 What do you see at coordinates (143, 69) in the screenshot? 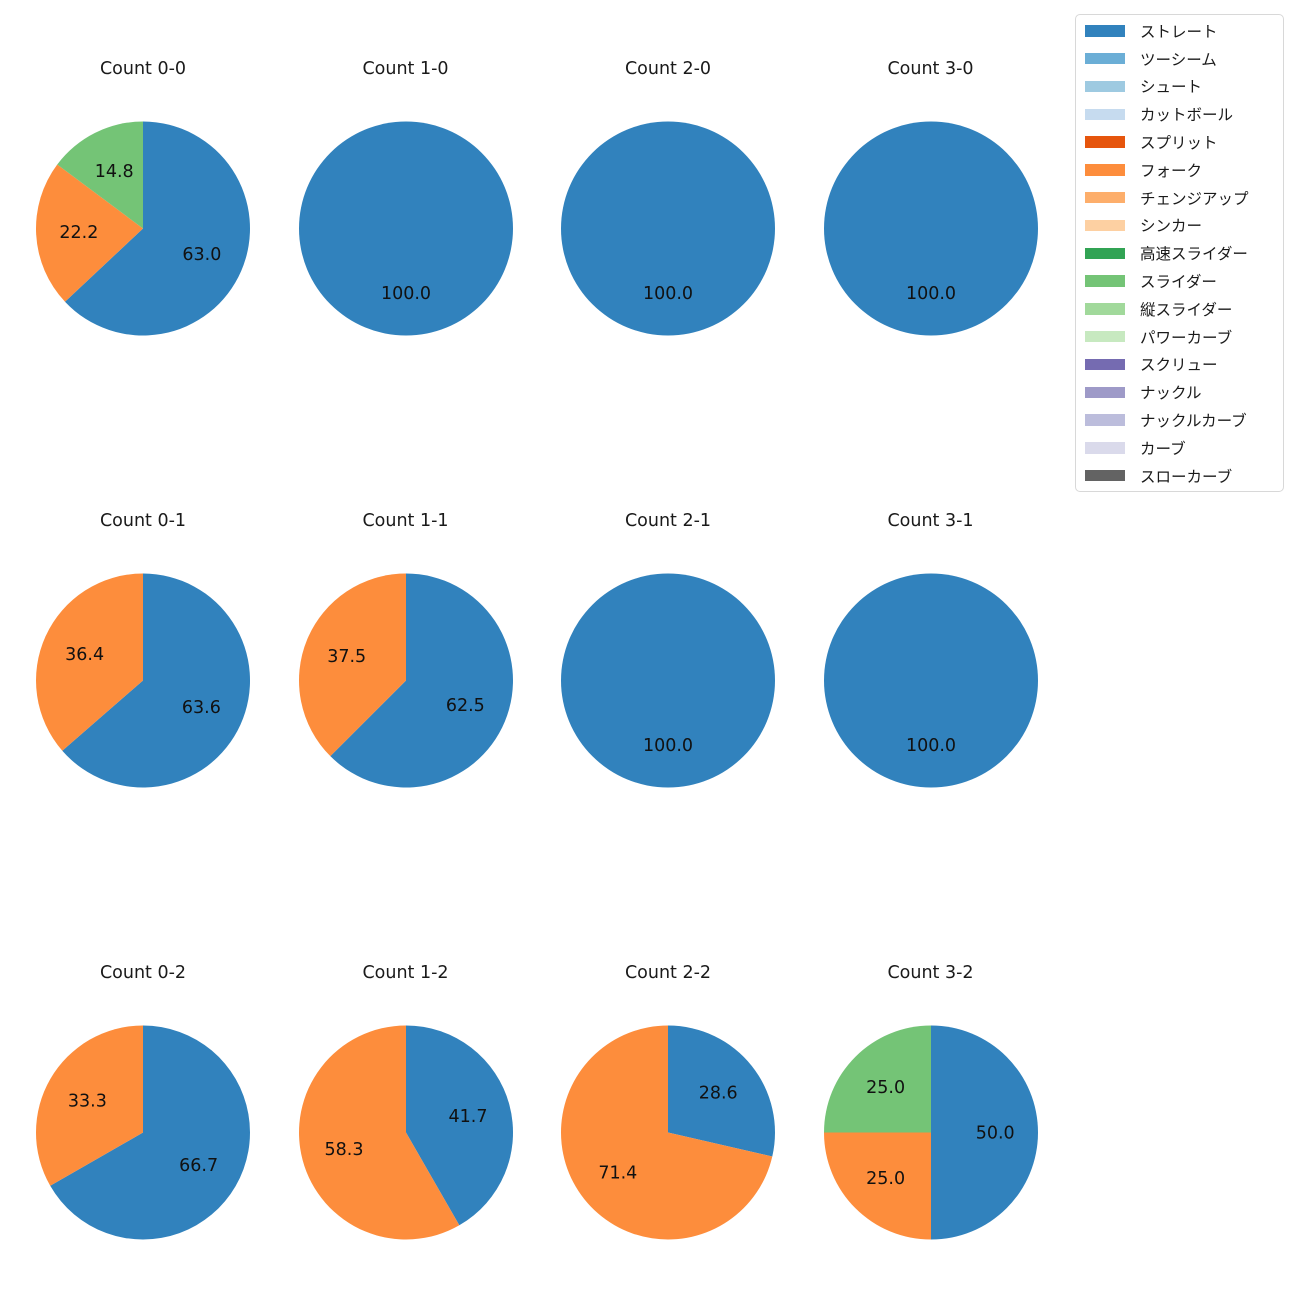
I see `pie-title: Count 0-0` at bounding box center [143, 69].